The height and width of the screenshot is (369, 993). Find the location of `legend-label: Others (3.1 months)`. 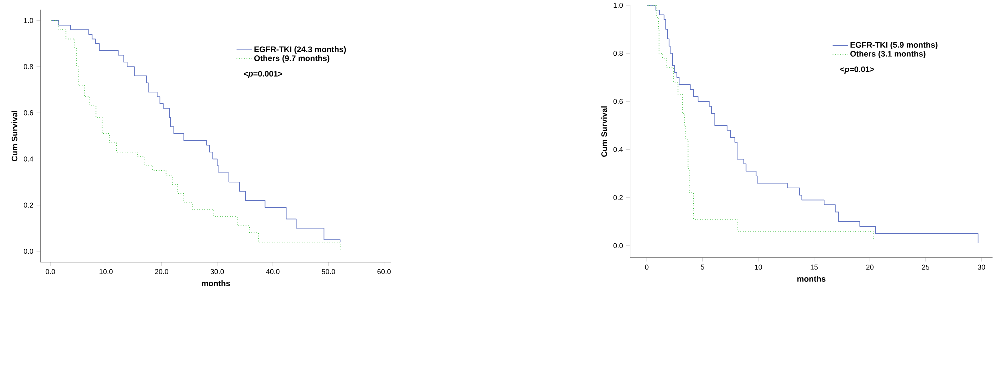

legend-label: Others (3.1 months) is located at coordinates (888, 55).